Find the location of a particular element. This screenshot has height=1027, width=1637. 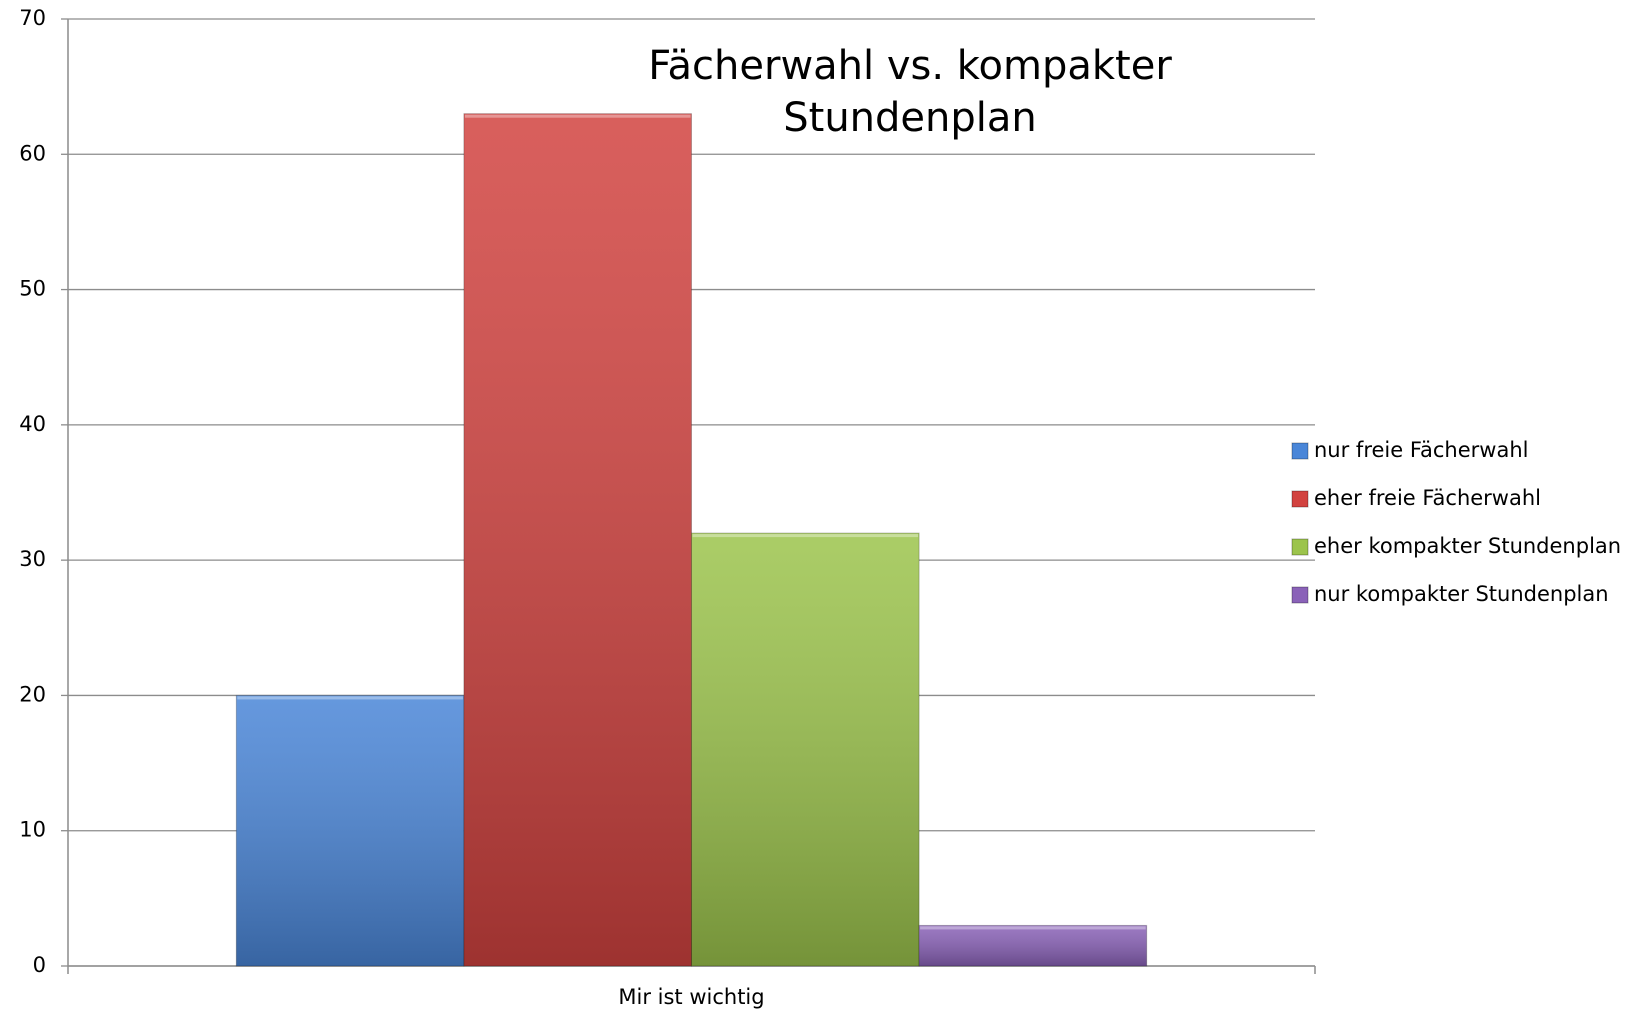

y-tick-label: 70 is located at coordinates (32, 18).